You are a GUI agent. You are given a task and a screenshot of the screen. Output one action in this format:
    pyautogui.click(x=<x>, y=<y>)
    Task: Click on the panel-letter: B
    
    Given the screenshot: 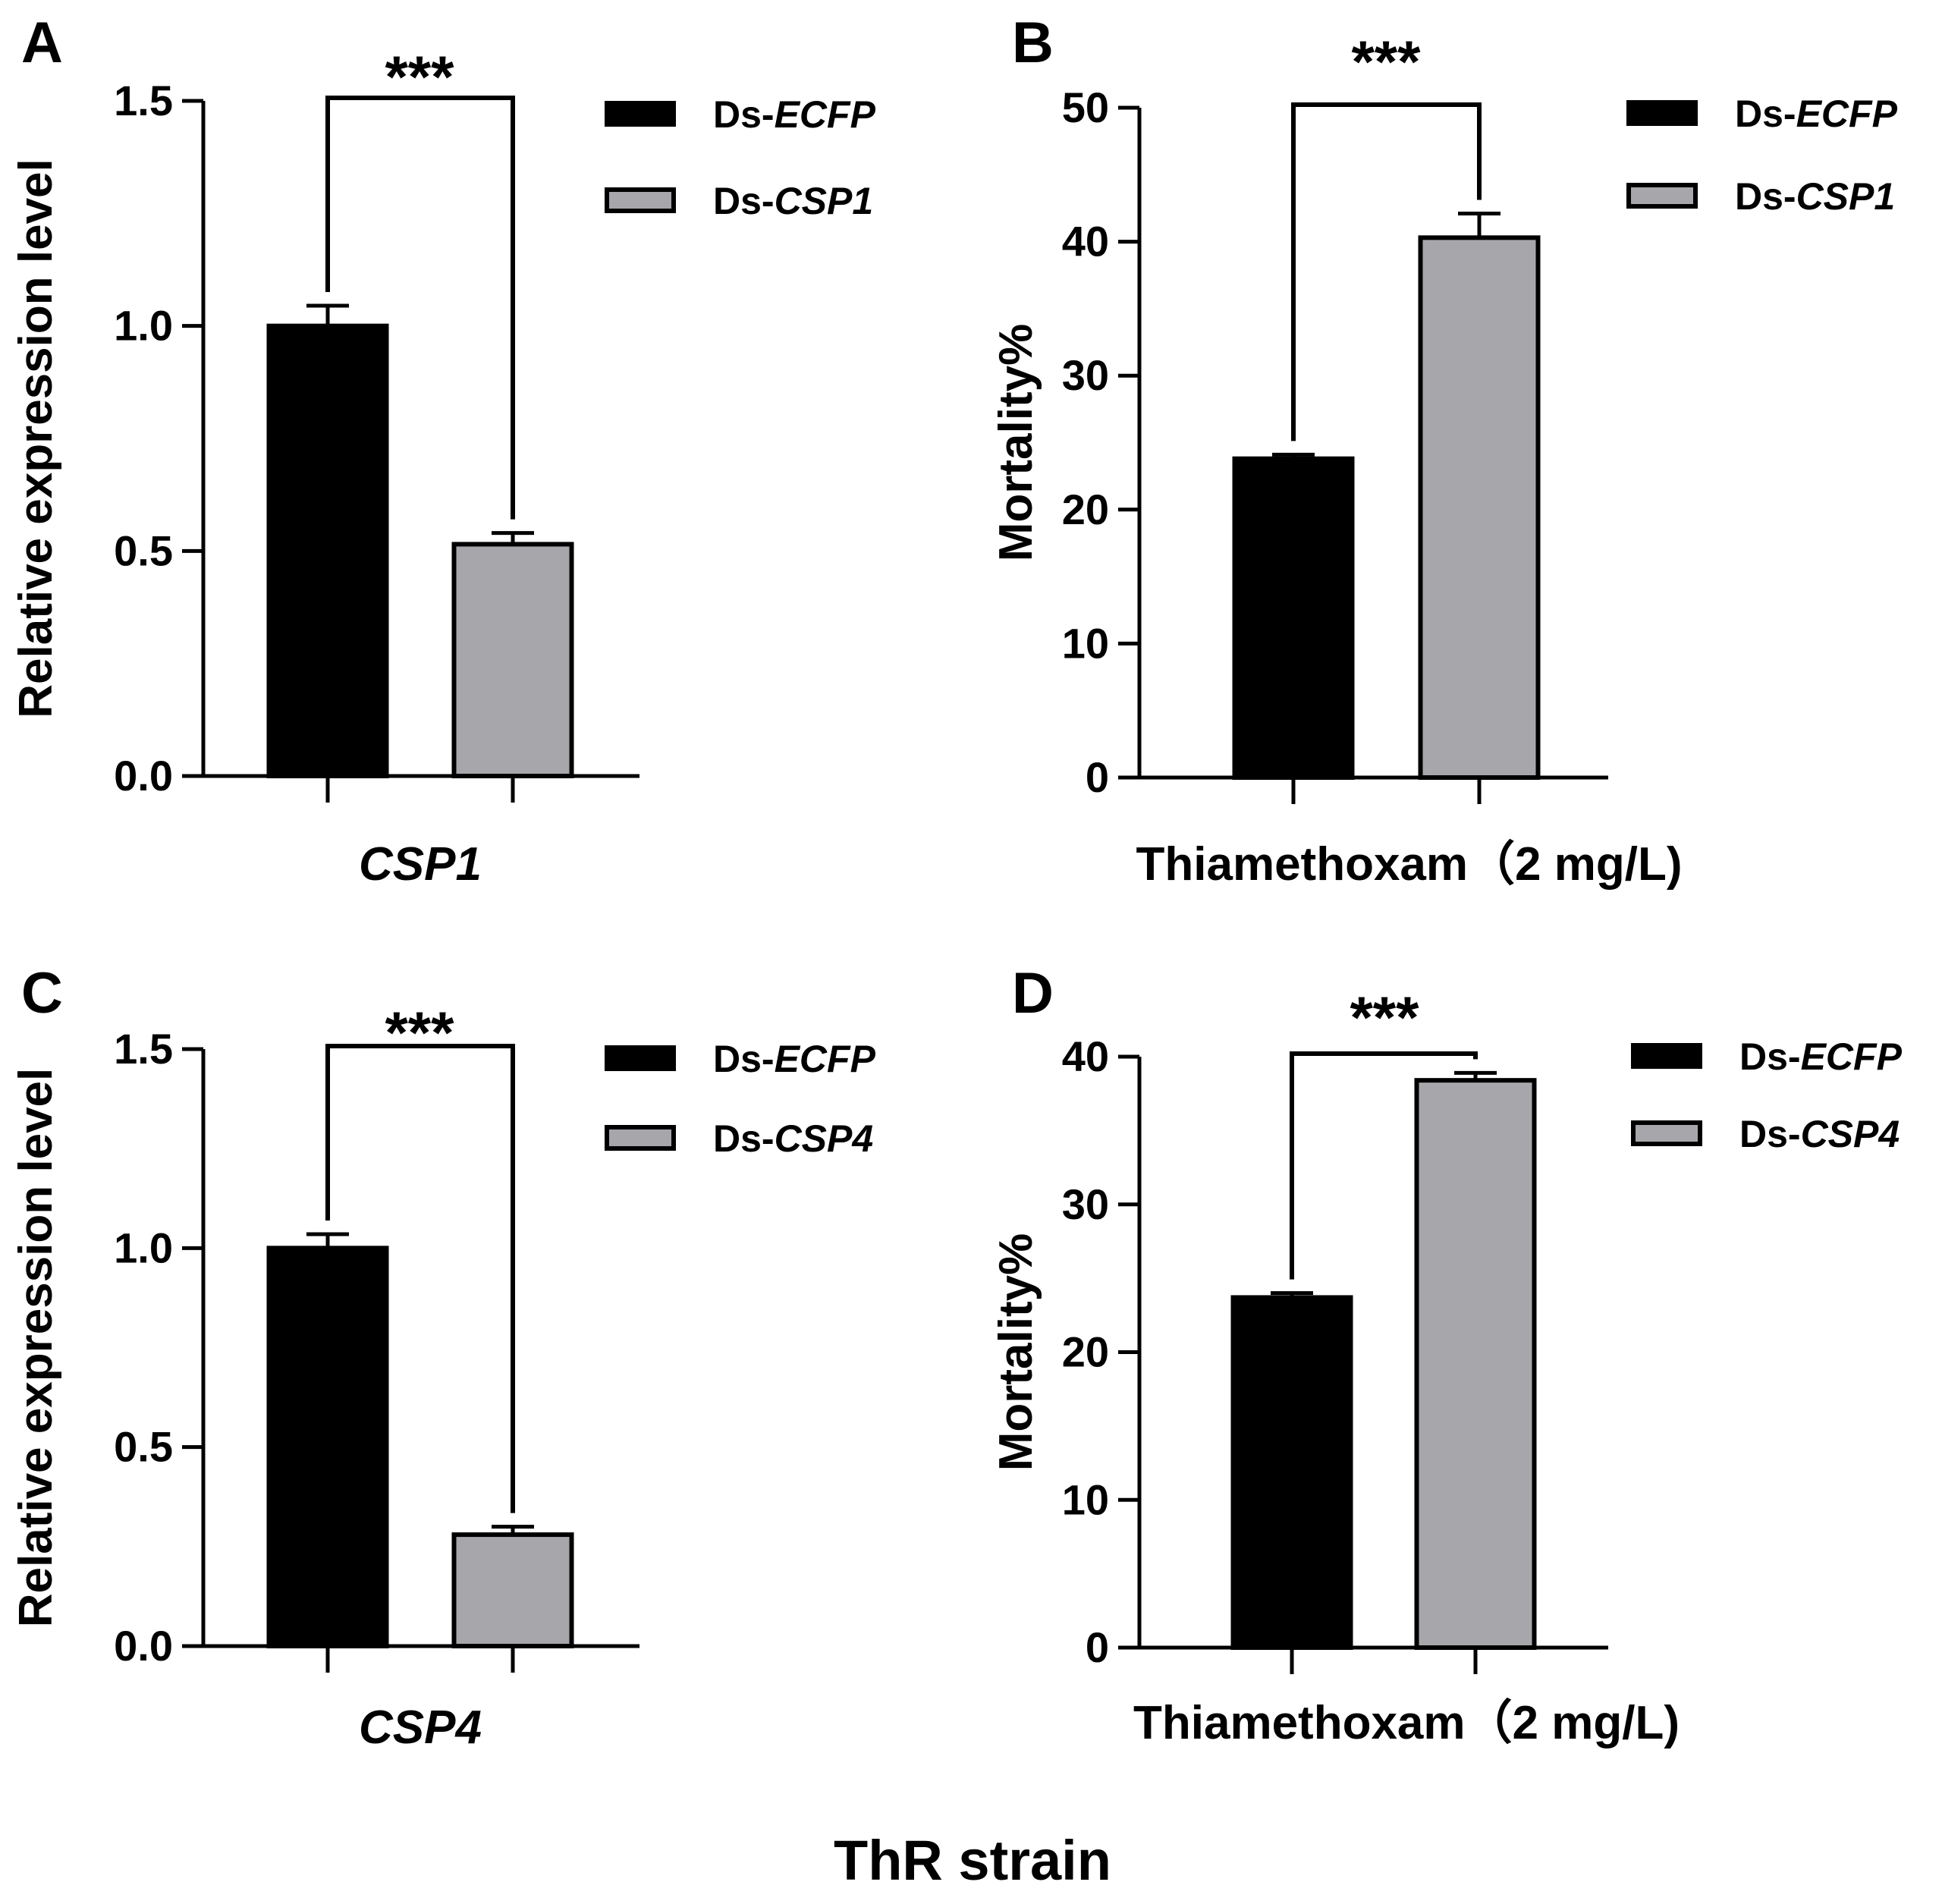 What is the action you would take?
    pyautogui.click(x=1033, y=43)
    